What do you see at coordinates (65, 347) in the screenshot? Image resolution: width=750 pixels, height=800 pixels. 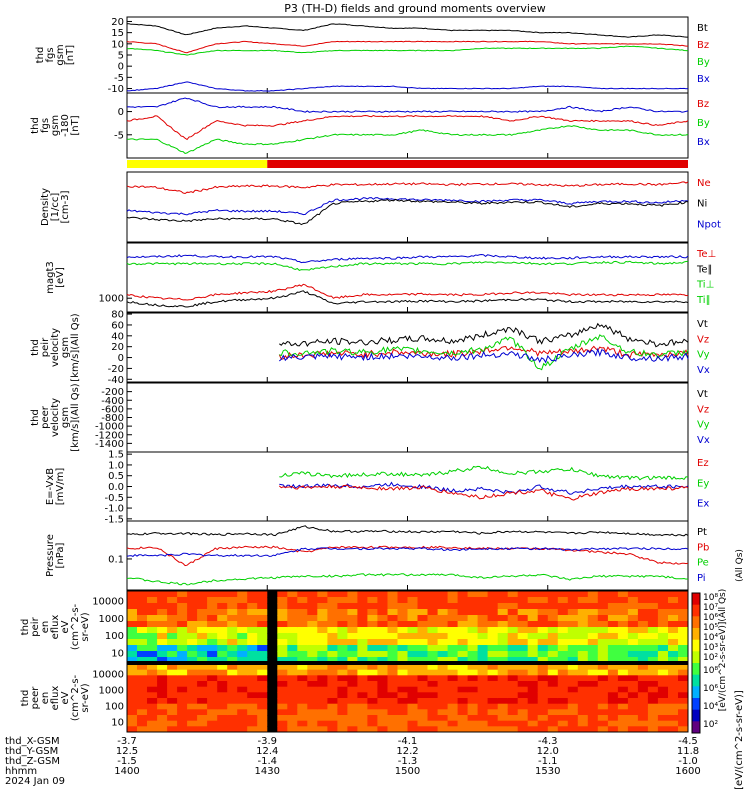 I see `y-label-line: gsm` at bounding box center [65, 347].